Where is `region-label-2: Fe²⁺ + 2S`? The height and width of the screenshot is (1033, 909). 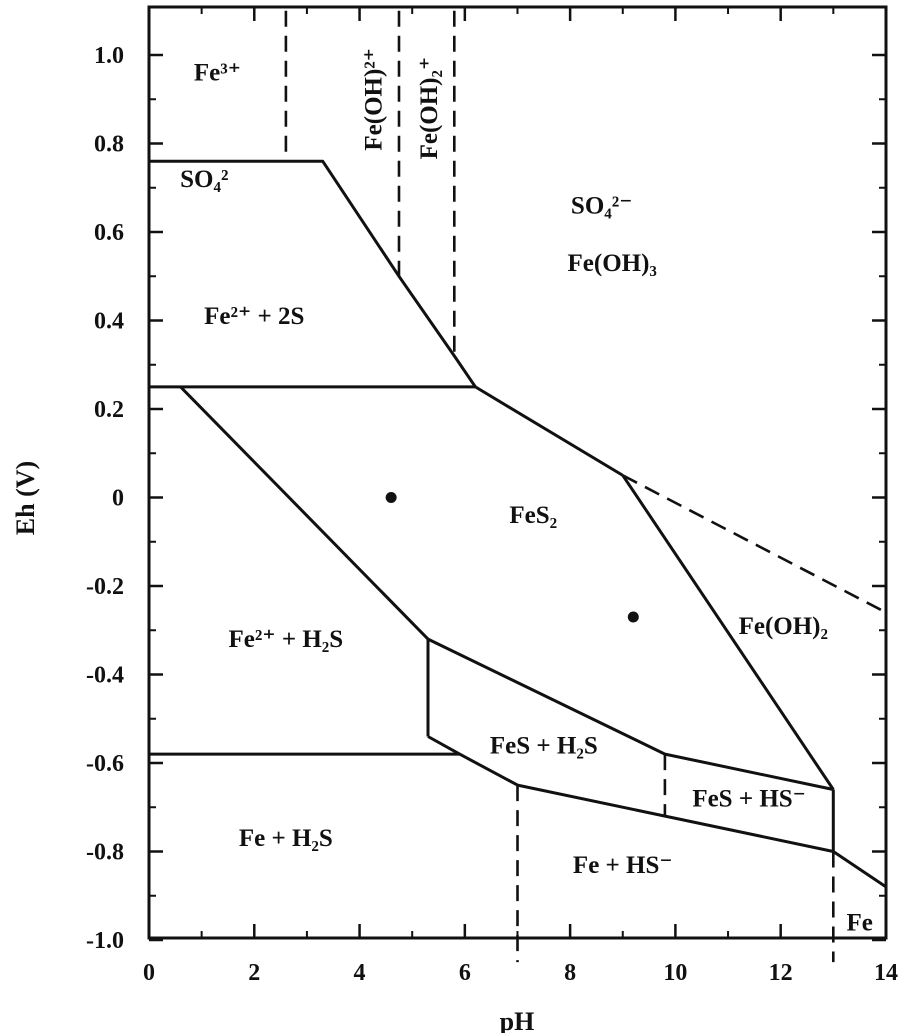 region-label-2: Fe²⁺ + 2S is located at coordinates (254, 316).